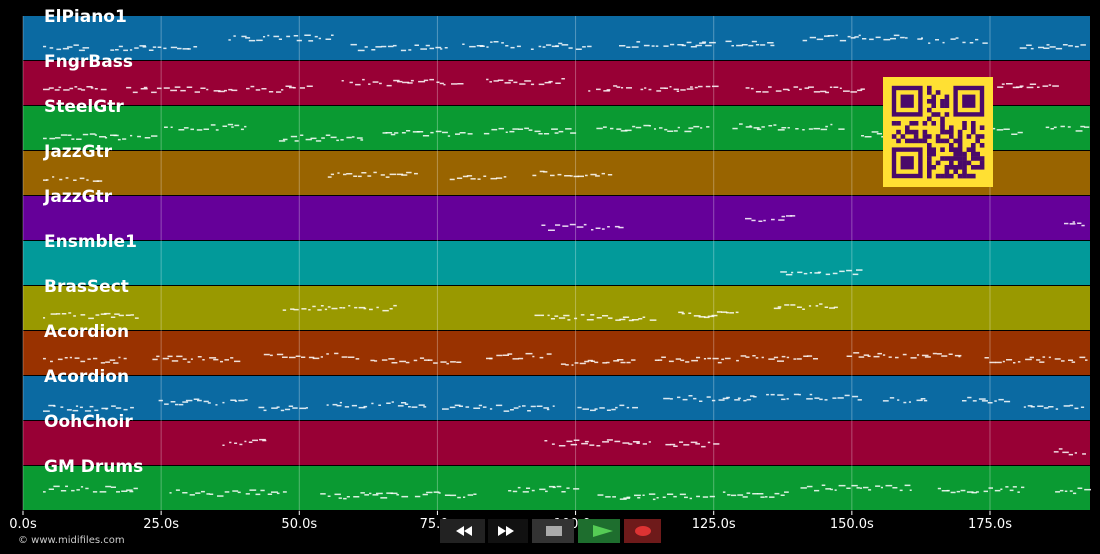 This screenshot has height=554, width=1100. Describe the element at coordinates (464, 531) in the screenshot. I see `rewind-icon` at that location.